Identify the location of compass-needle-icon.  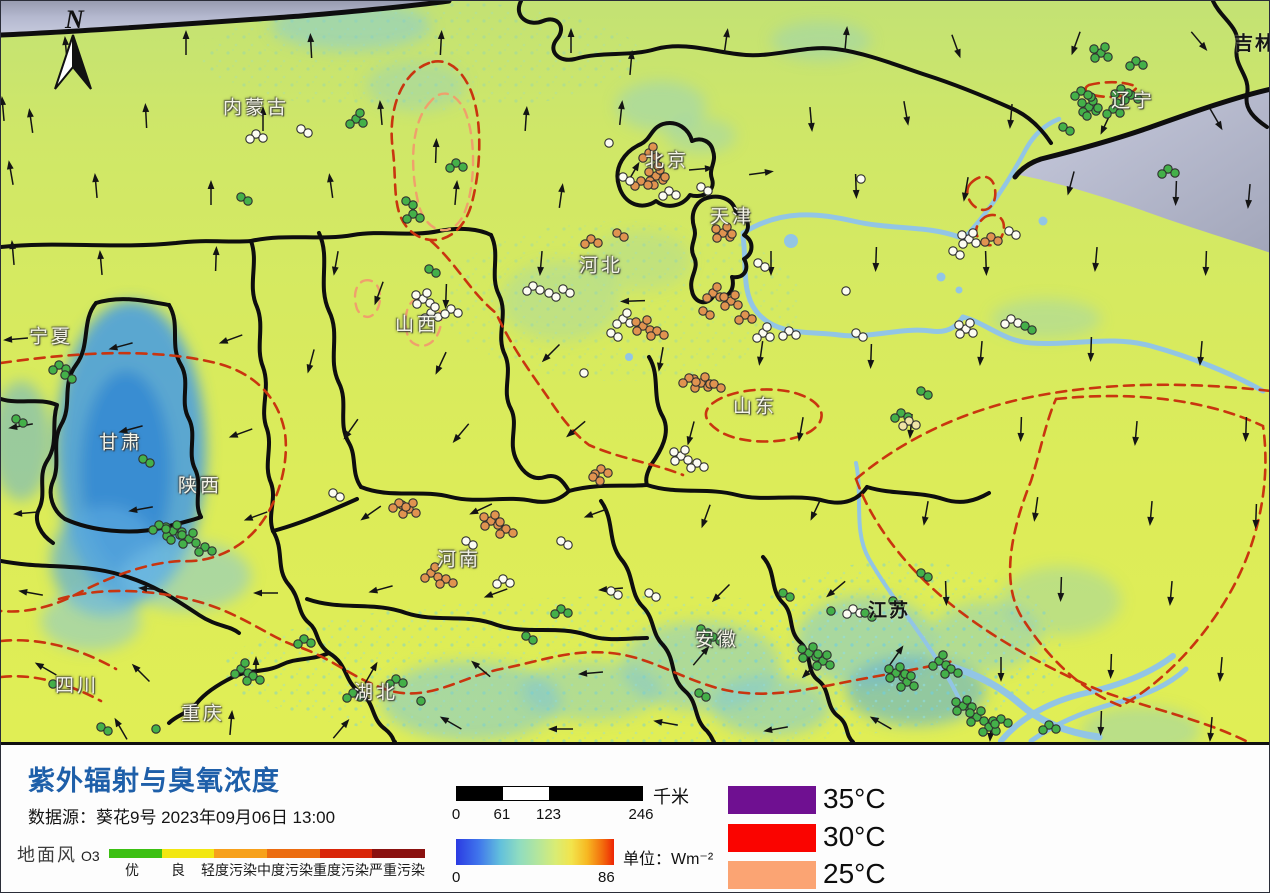
(73, 62).